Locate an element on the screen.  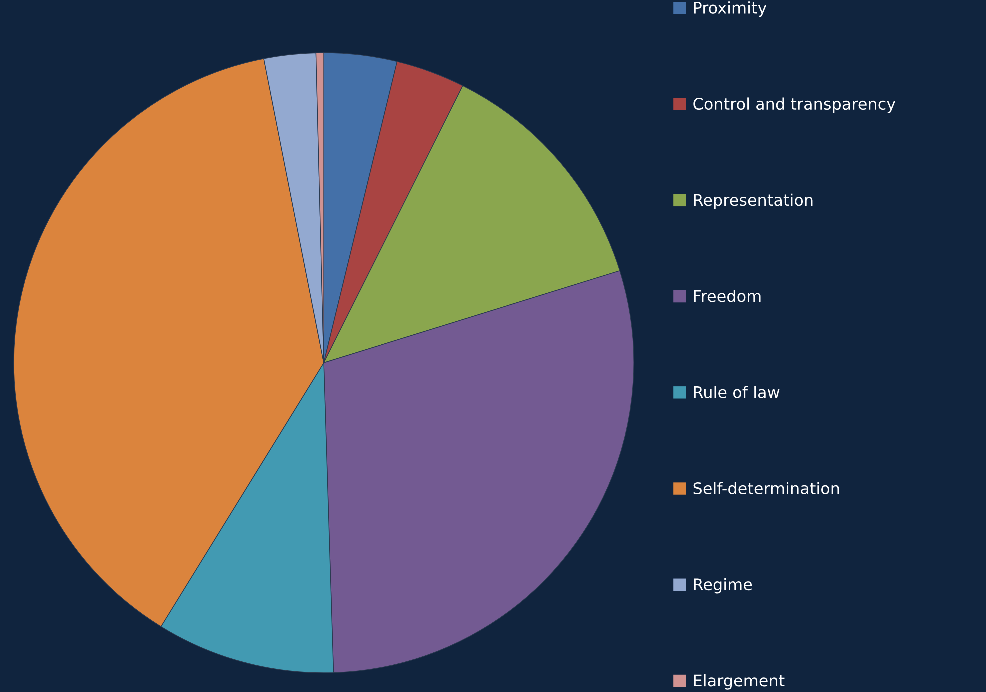
legend-label: Elargement is located at coordinates (739, 682).